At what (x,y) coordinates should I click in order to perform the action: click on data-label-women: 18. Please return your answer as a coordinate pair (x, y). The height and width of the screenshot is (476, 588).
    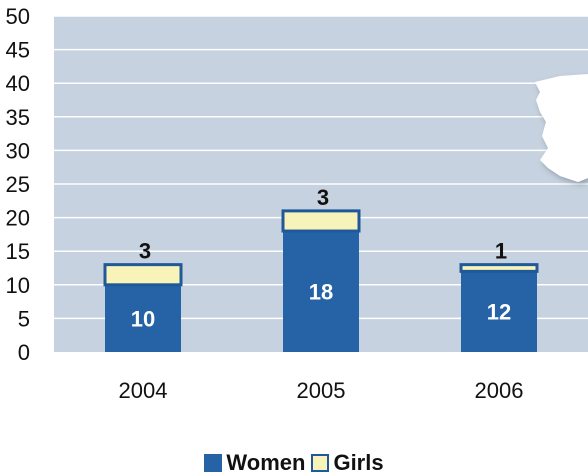
    Looking at the image, I should click on (321, 292).